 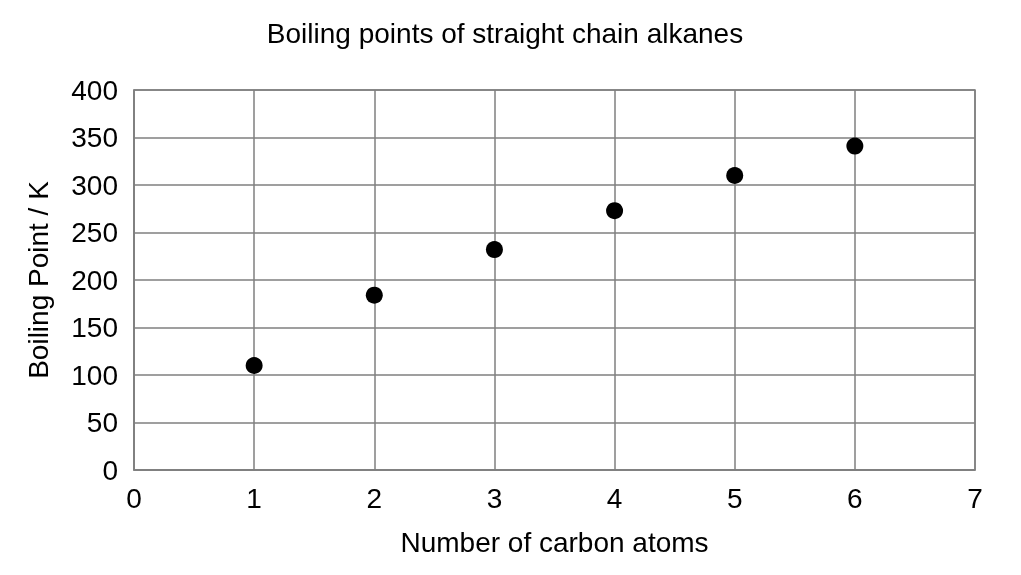 I want to click on chart-title: Boiling points of straight chain alkanes, so click(x=505, y=33).